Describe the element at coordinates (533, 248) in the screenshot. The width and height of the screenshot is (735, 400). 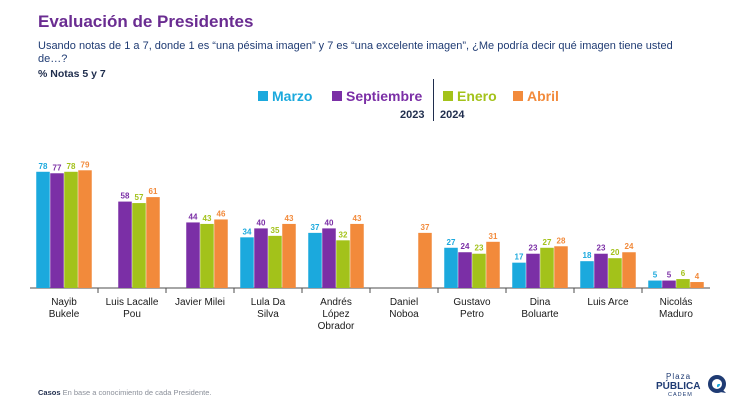
I see `data-label-septiembre-7: 23` at that location.